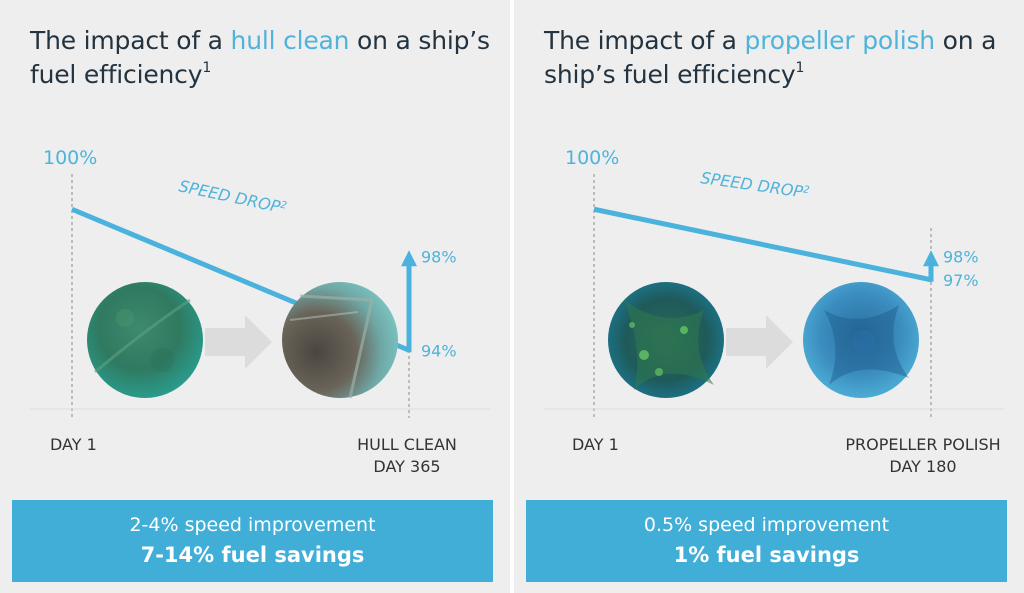  Describe the element at coordinates (922, 466) in the screenshot. I see `x-end-day-label: DAY 180` at that location.